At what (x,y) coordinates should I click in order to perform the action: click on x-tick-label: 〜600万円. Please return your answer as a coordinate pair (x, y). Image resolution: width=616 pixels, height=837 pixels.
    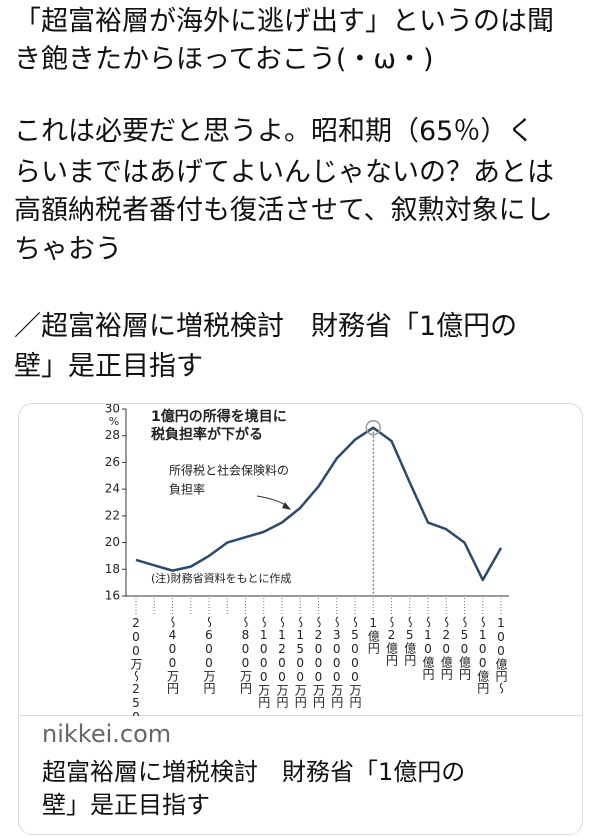
    Looking at the image, I should click on (209, 655).